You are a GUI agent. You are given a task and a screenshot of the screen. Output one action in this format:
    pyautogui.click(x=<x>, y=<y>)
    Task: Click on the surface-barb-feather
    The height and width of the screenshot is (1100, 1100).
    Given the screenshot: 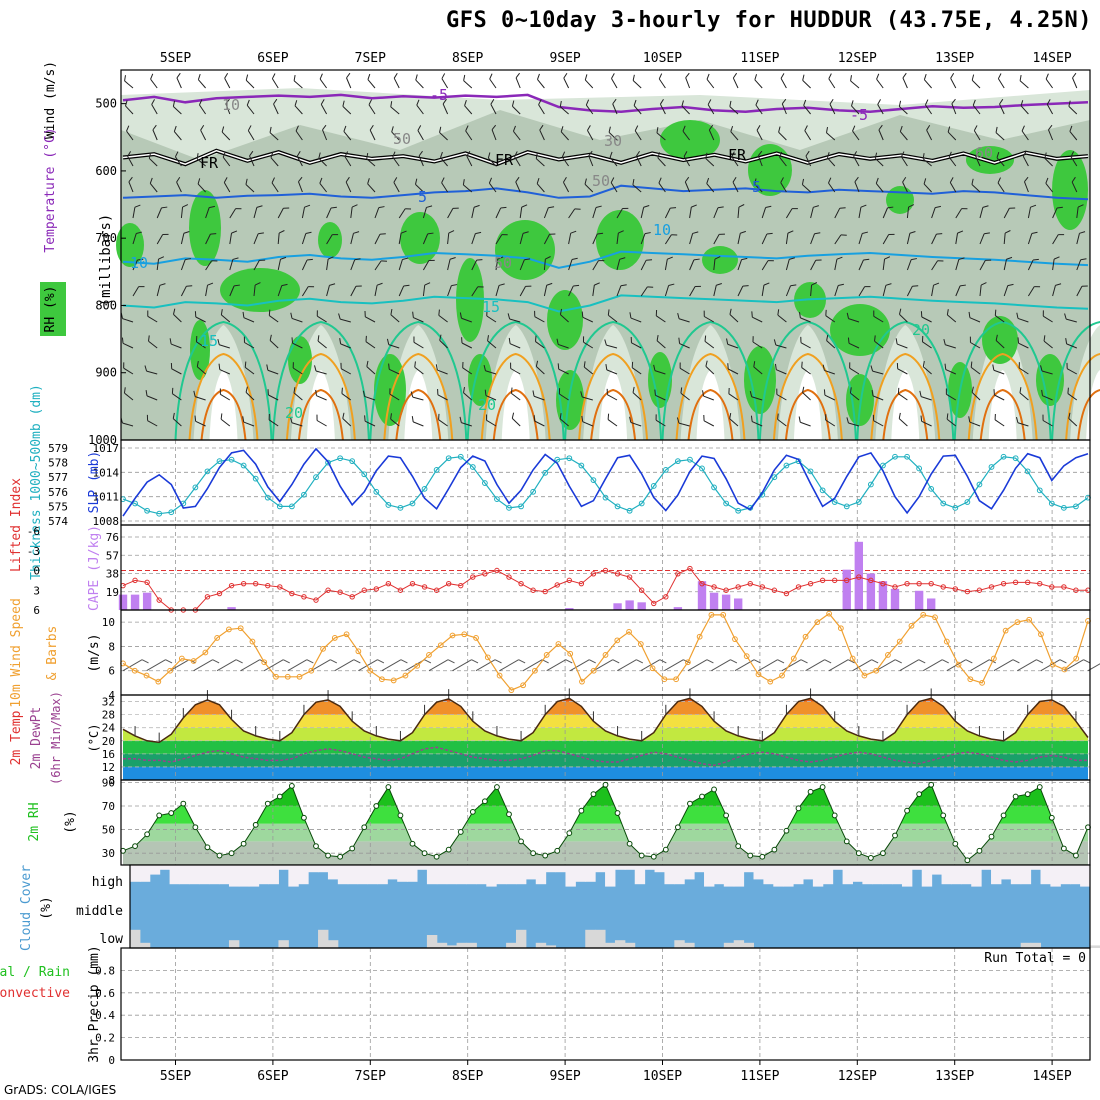 What is the action you would take?
    pyautogui.click(x=828, y=661)
    